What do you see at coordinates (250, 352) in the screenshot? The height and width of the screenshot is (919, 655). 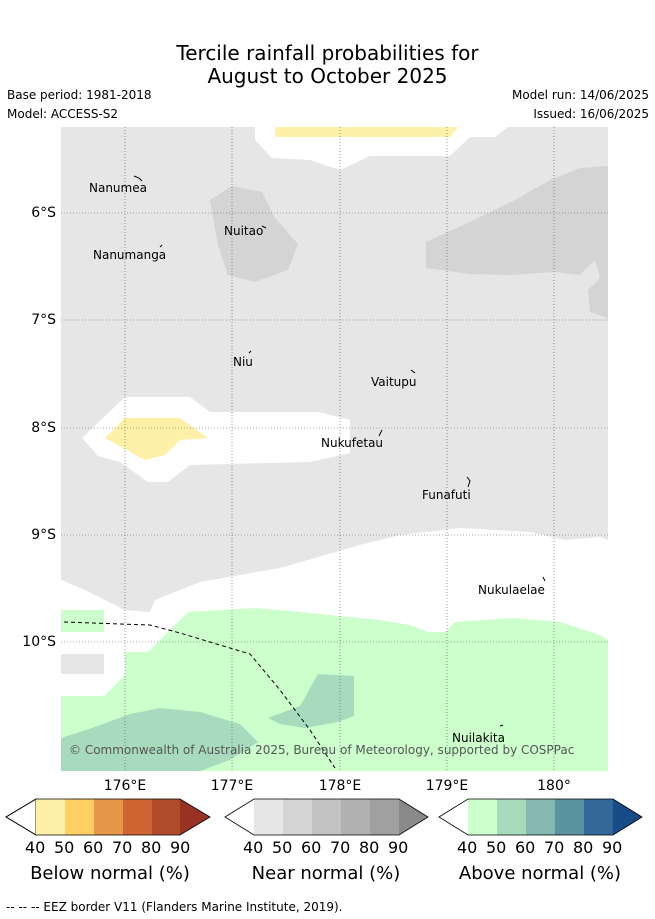 I see `island-niu-shape` at bounding box center [250, 352].